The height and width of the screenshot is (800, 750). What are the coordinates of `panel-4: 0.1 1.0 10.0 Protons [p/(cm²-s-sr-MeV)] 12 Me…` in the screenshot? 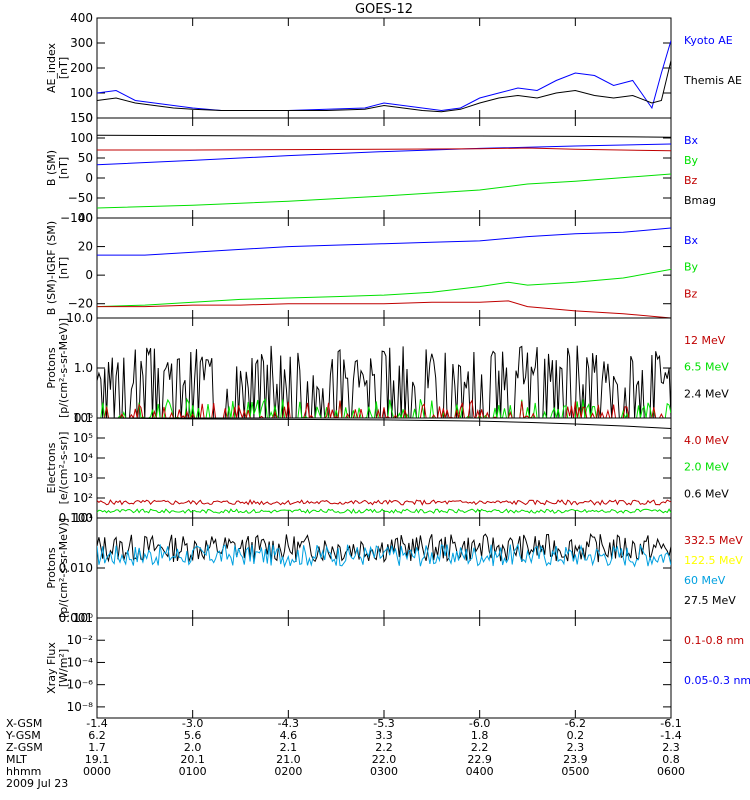 It's located at (387, 368).